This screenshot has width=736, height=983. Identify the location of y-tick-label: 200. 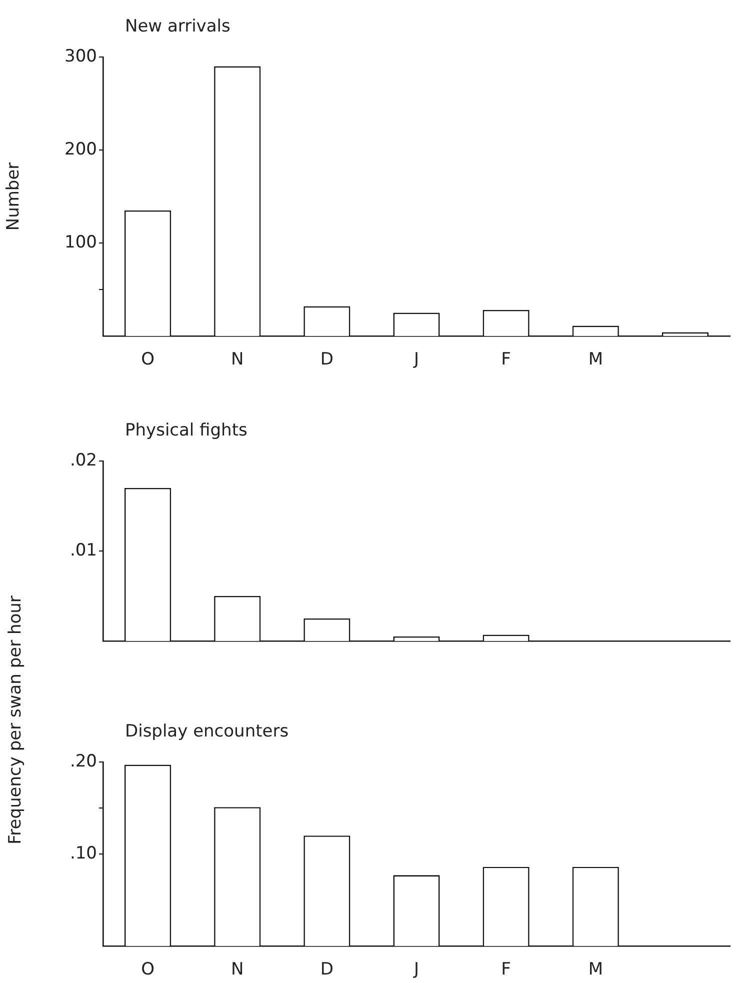
(80, 149).